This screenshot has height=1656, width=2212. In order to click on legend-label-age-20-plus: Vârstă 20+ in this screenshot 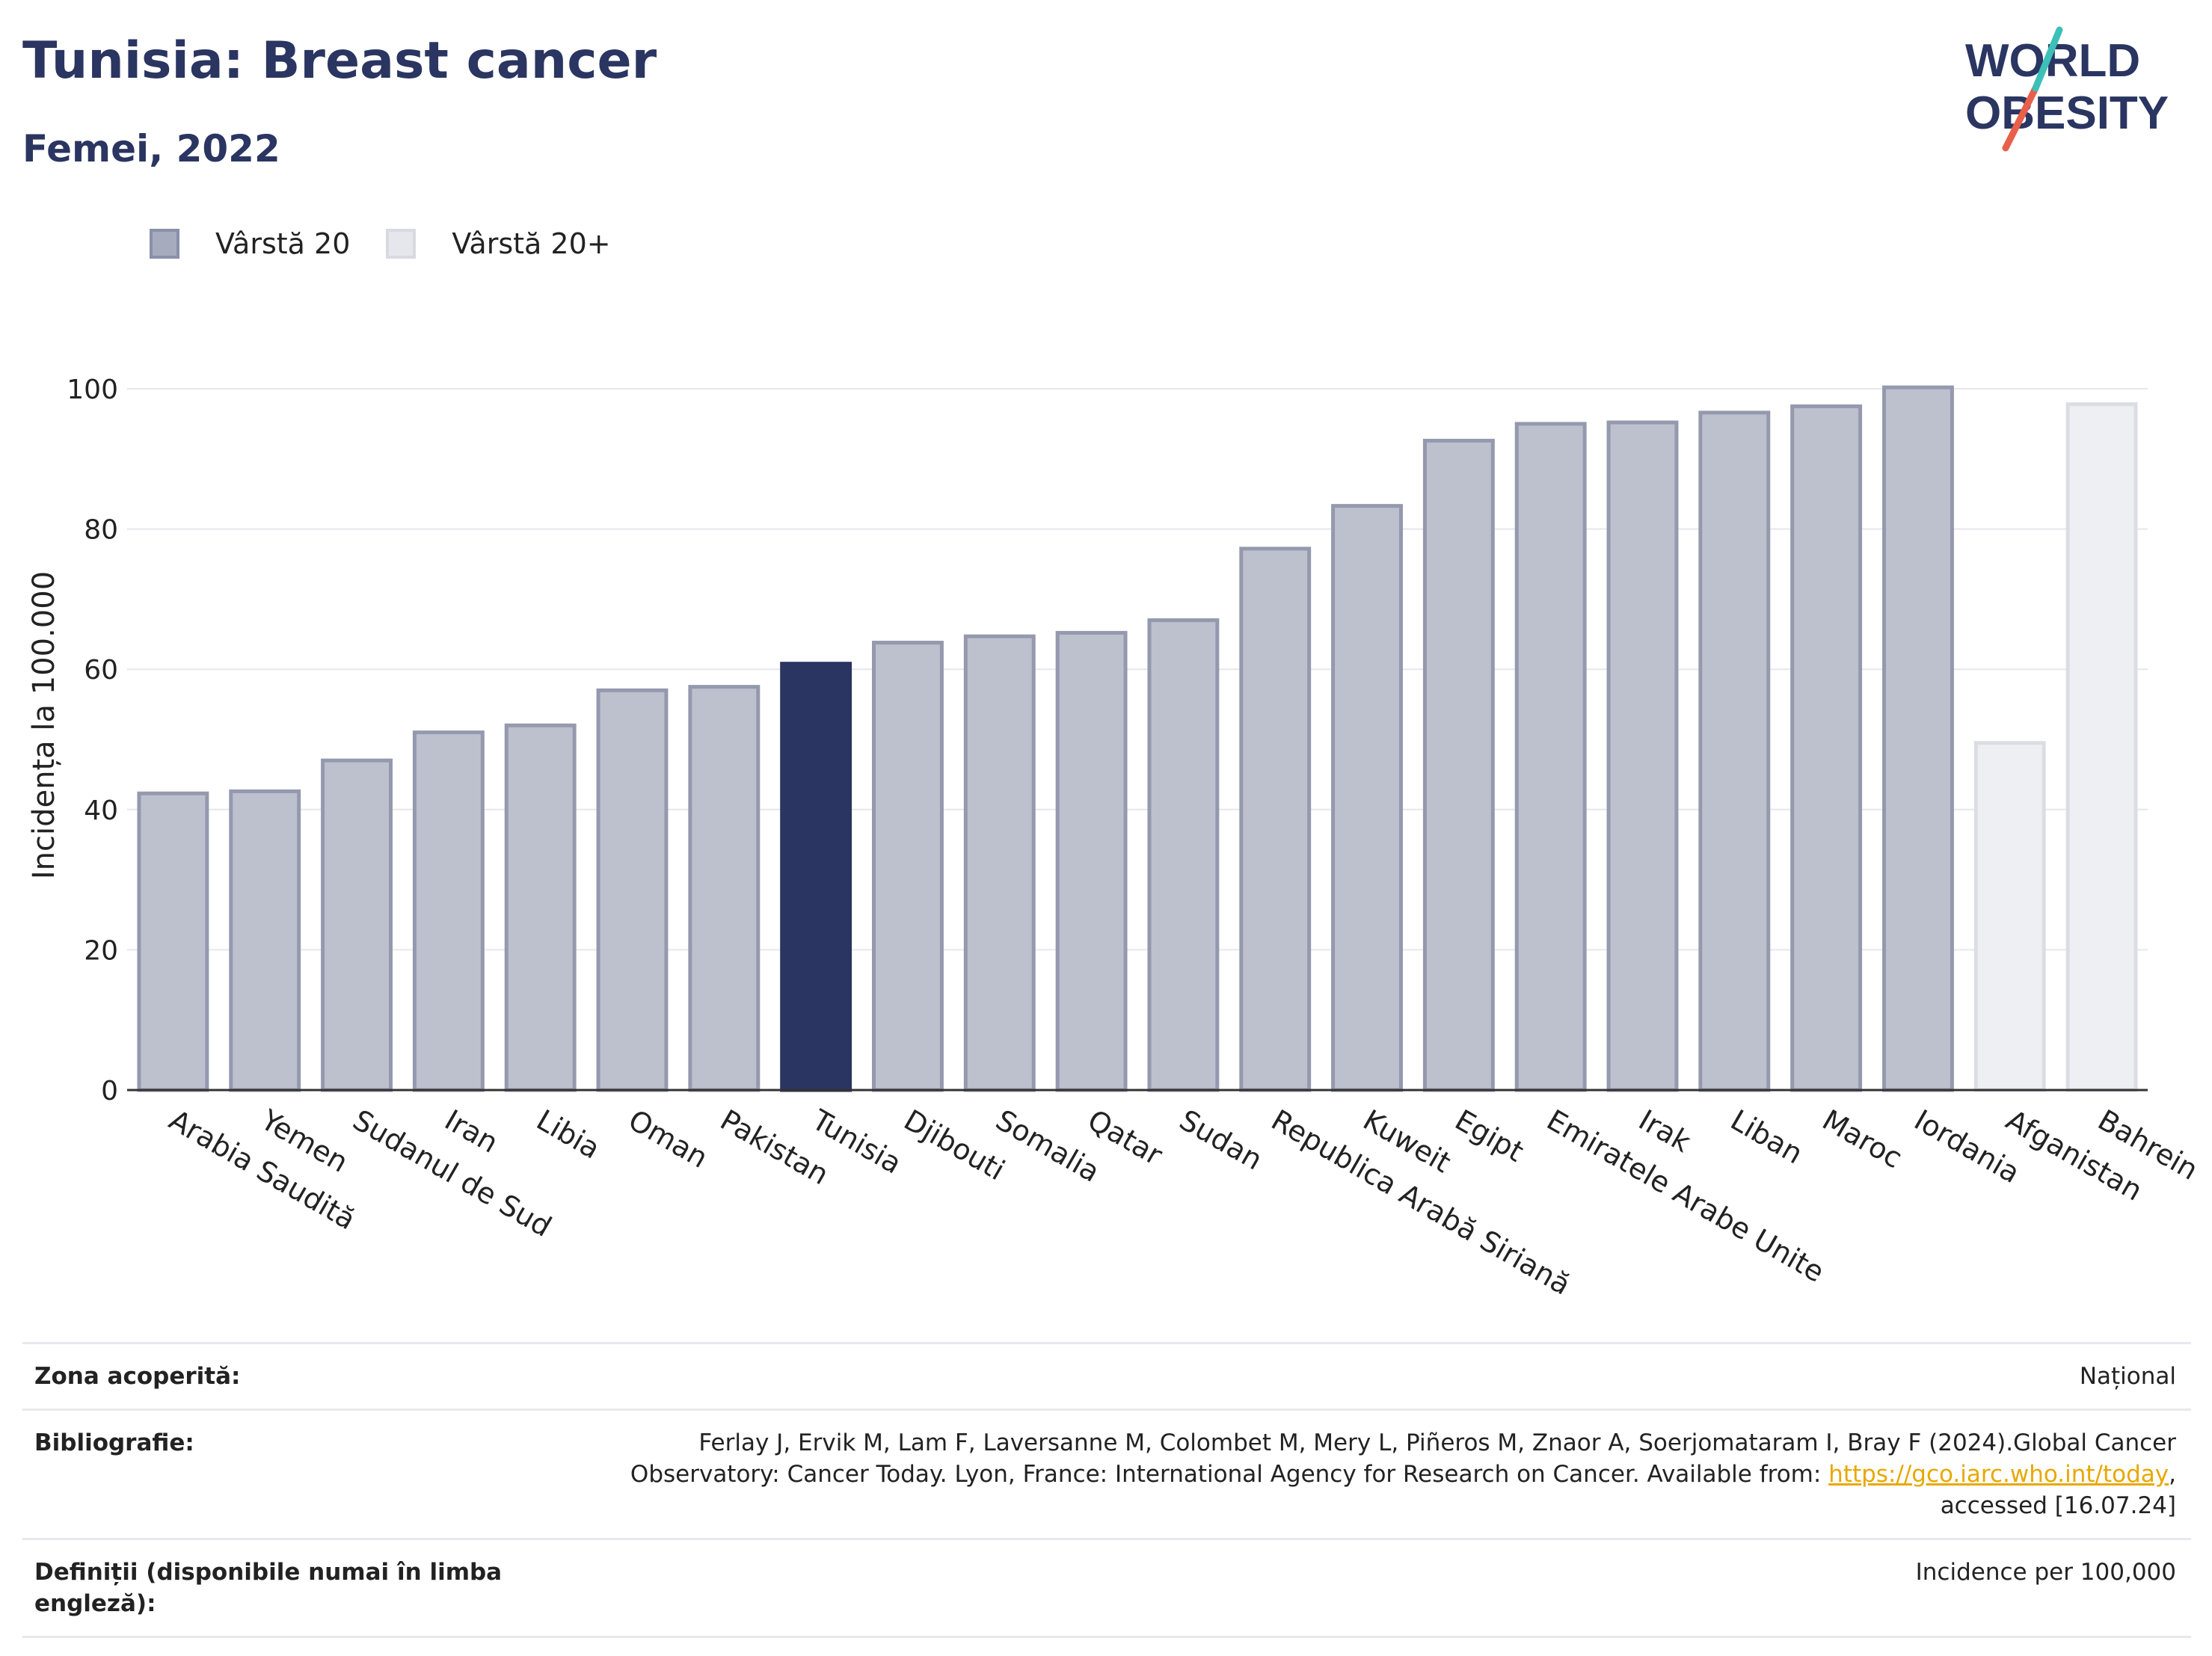, I will do `click(531, 243)`.